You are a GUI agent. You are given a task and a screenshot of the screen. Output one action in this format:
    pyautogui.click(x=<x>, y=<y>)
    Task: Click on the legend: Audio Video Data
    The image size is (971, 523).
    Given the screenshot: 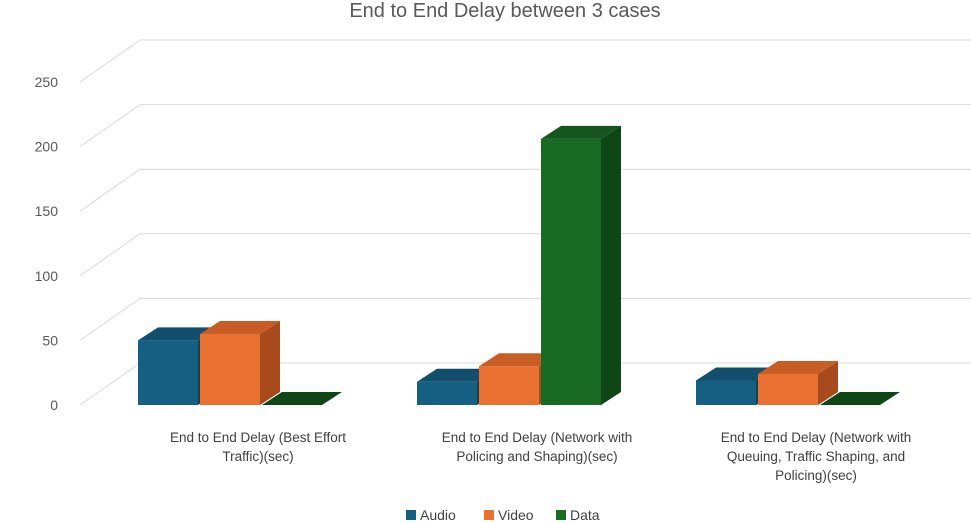 What is the action you would take?
    pyautogui.click(x=503, y=515)
    